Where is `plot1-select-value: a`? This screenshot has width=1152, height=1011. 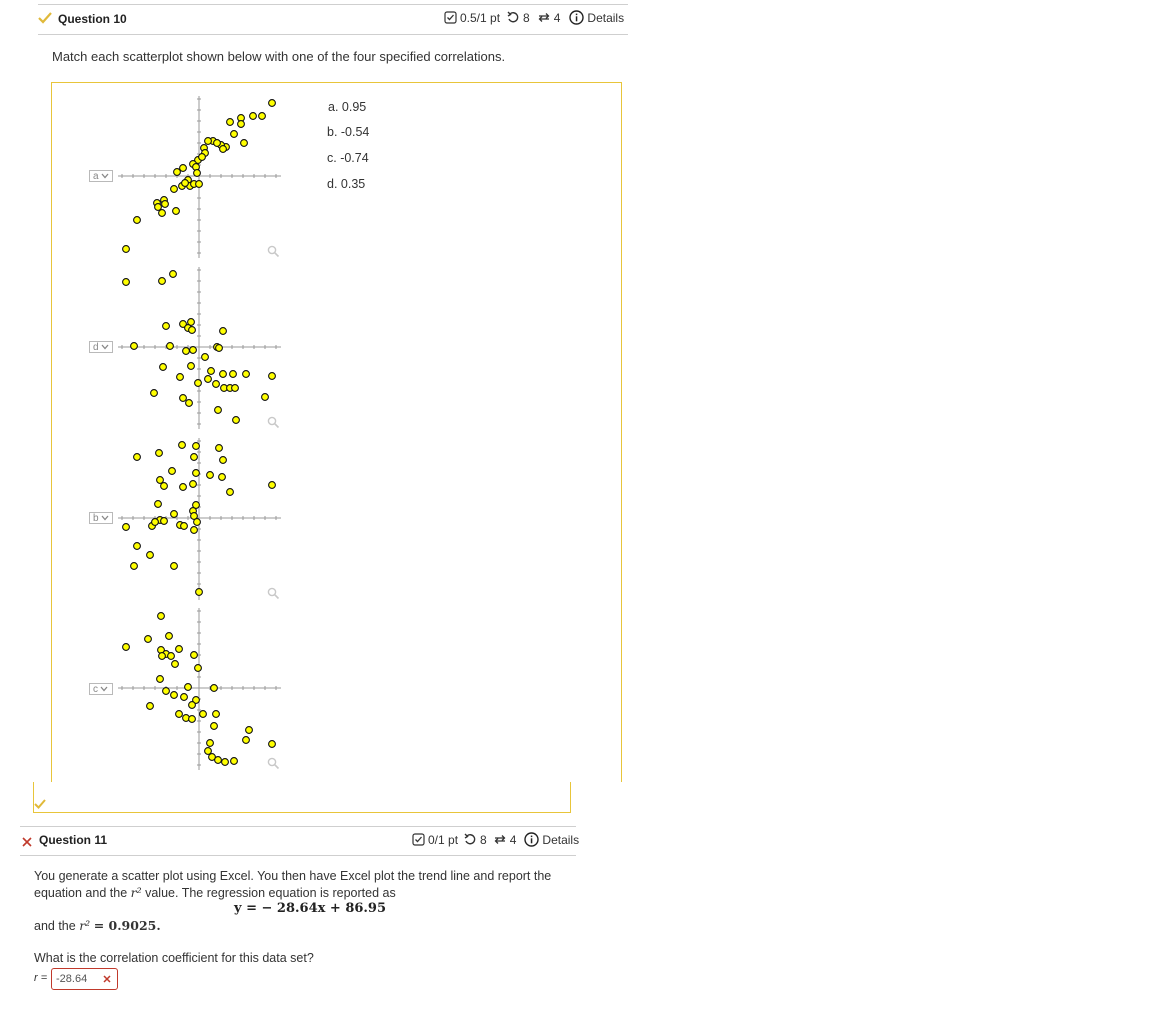 plot1-select-value: a is located at coordinates (96, 176).